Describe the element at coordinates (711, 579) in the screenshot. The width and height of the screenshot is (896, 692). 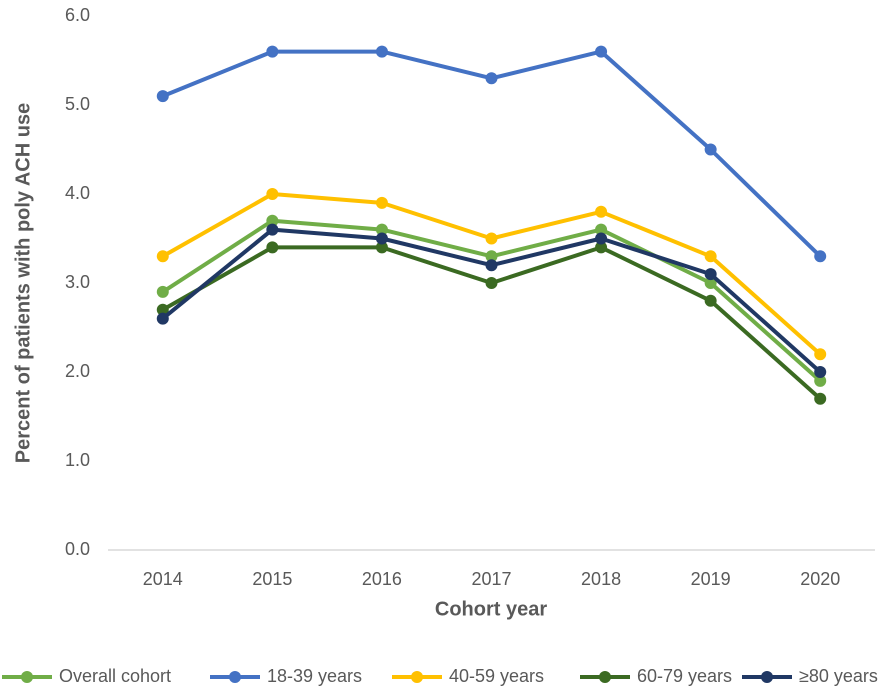
I see `x-tick-label: 2019` at that location.